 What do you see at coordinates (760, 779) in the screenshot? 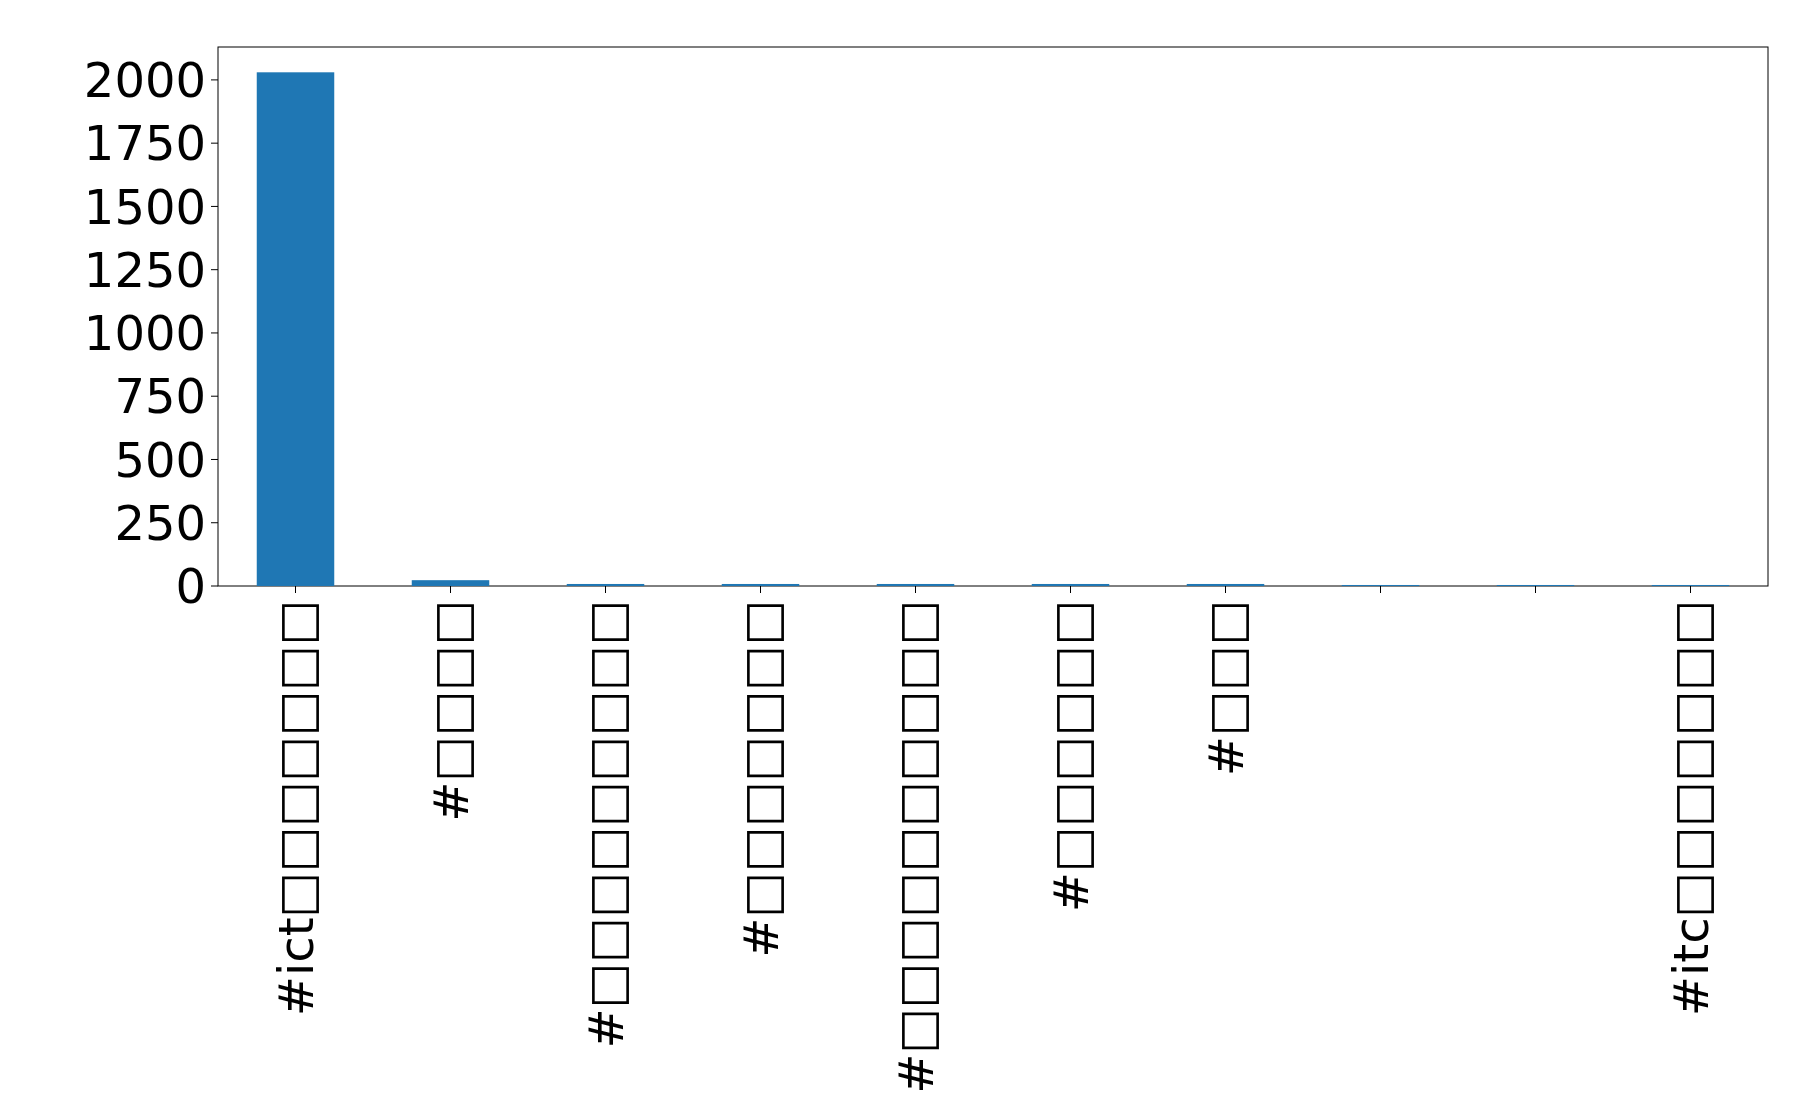
I see `x-tick-label: #□□□□□□□` at bounding box center [760, 779].